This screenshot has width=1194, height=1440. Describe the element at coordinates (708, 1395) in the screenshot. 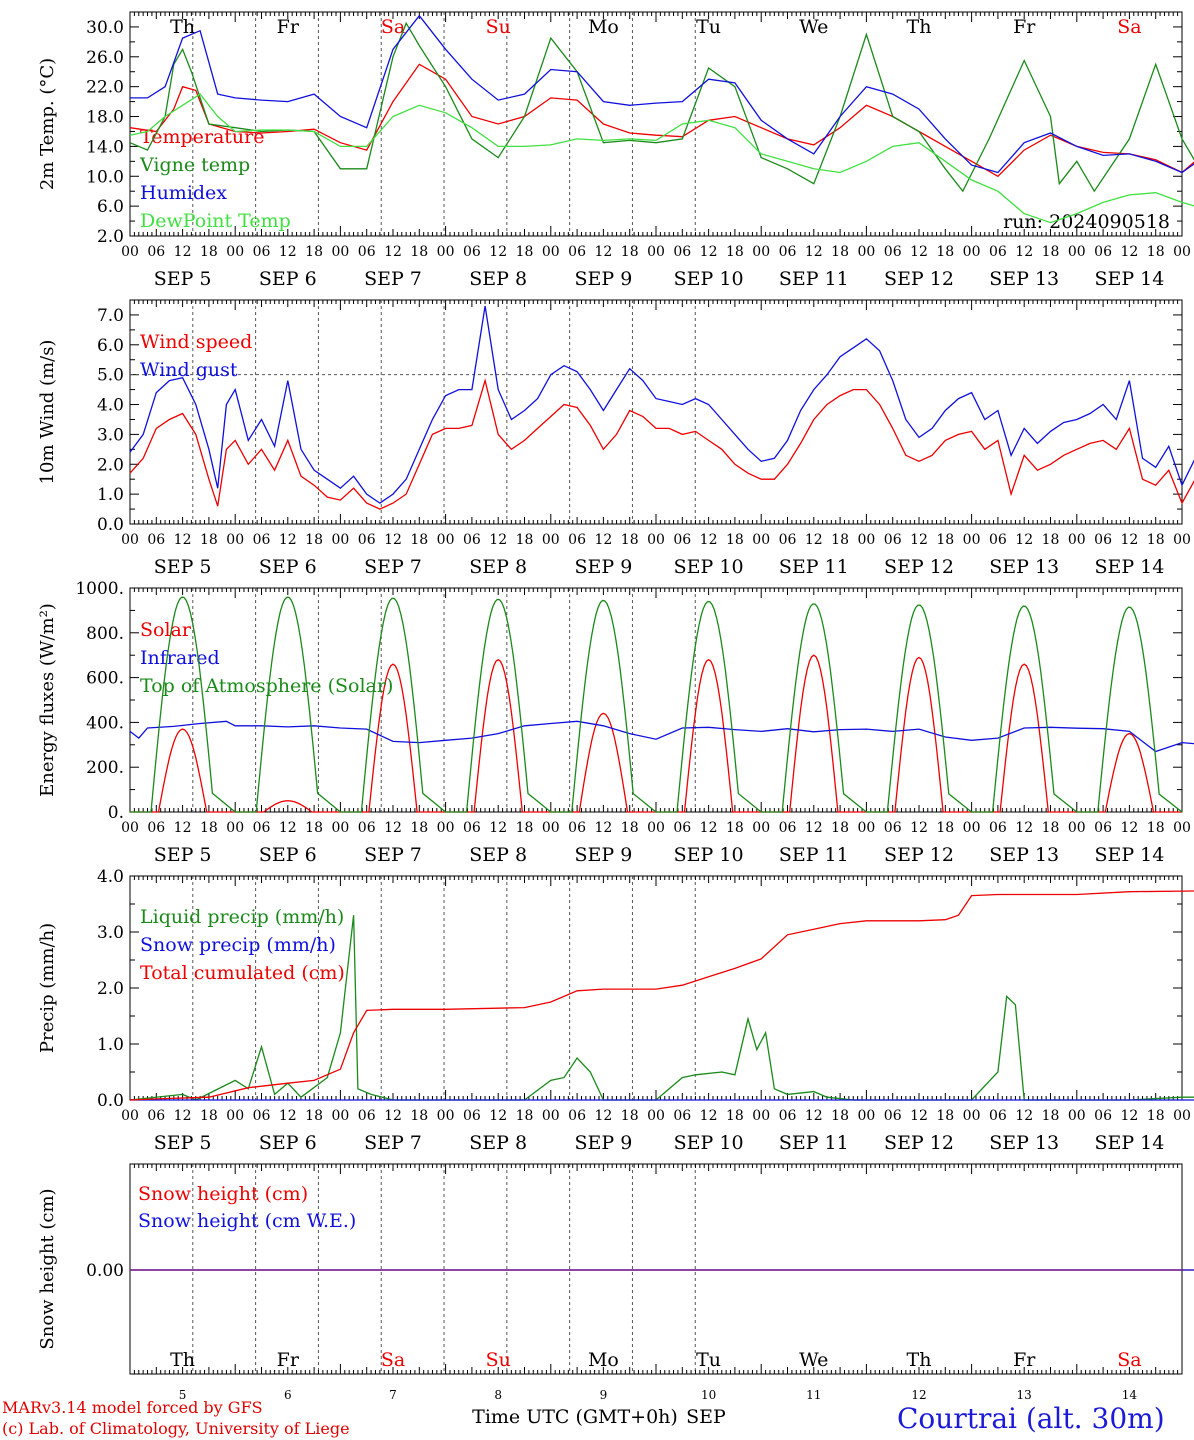

I see `day-number-label: 10` at that location.